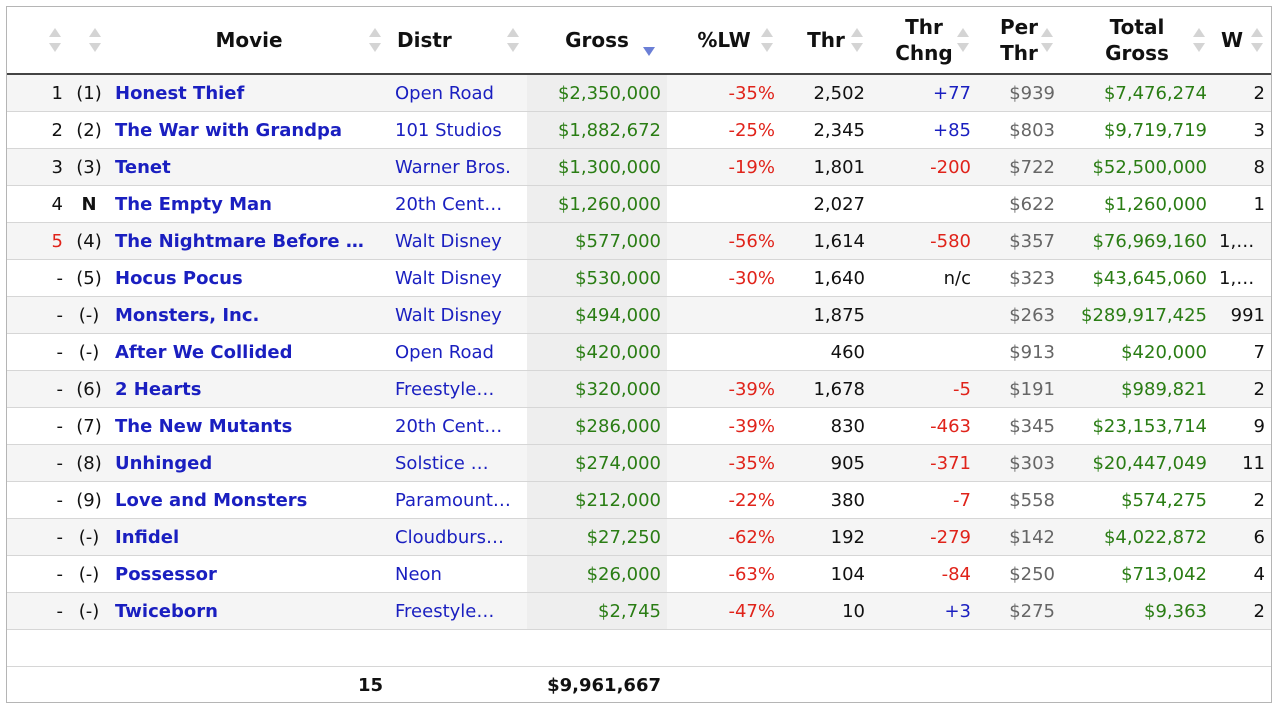 The width and height of the screenshot is (1280, 711). What do you see at coordinates (597, 93) in the screenshot?
I see `gross-cell: $2,350,000` at bounding box center [597, 93].